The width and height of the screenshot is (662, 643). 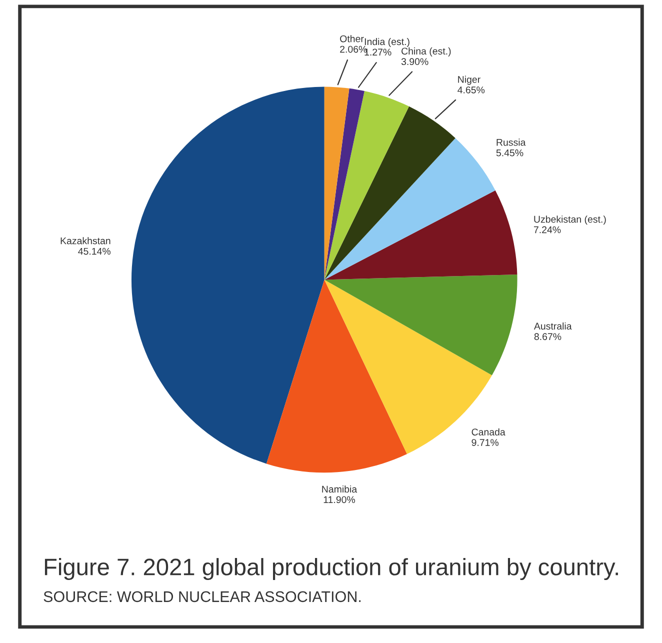 What do you see at coordinates (387, 43) in the screenshot?
I see `slice-label: India (est.)` at bounding box center [387, 43].